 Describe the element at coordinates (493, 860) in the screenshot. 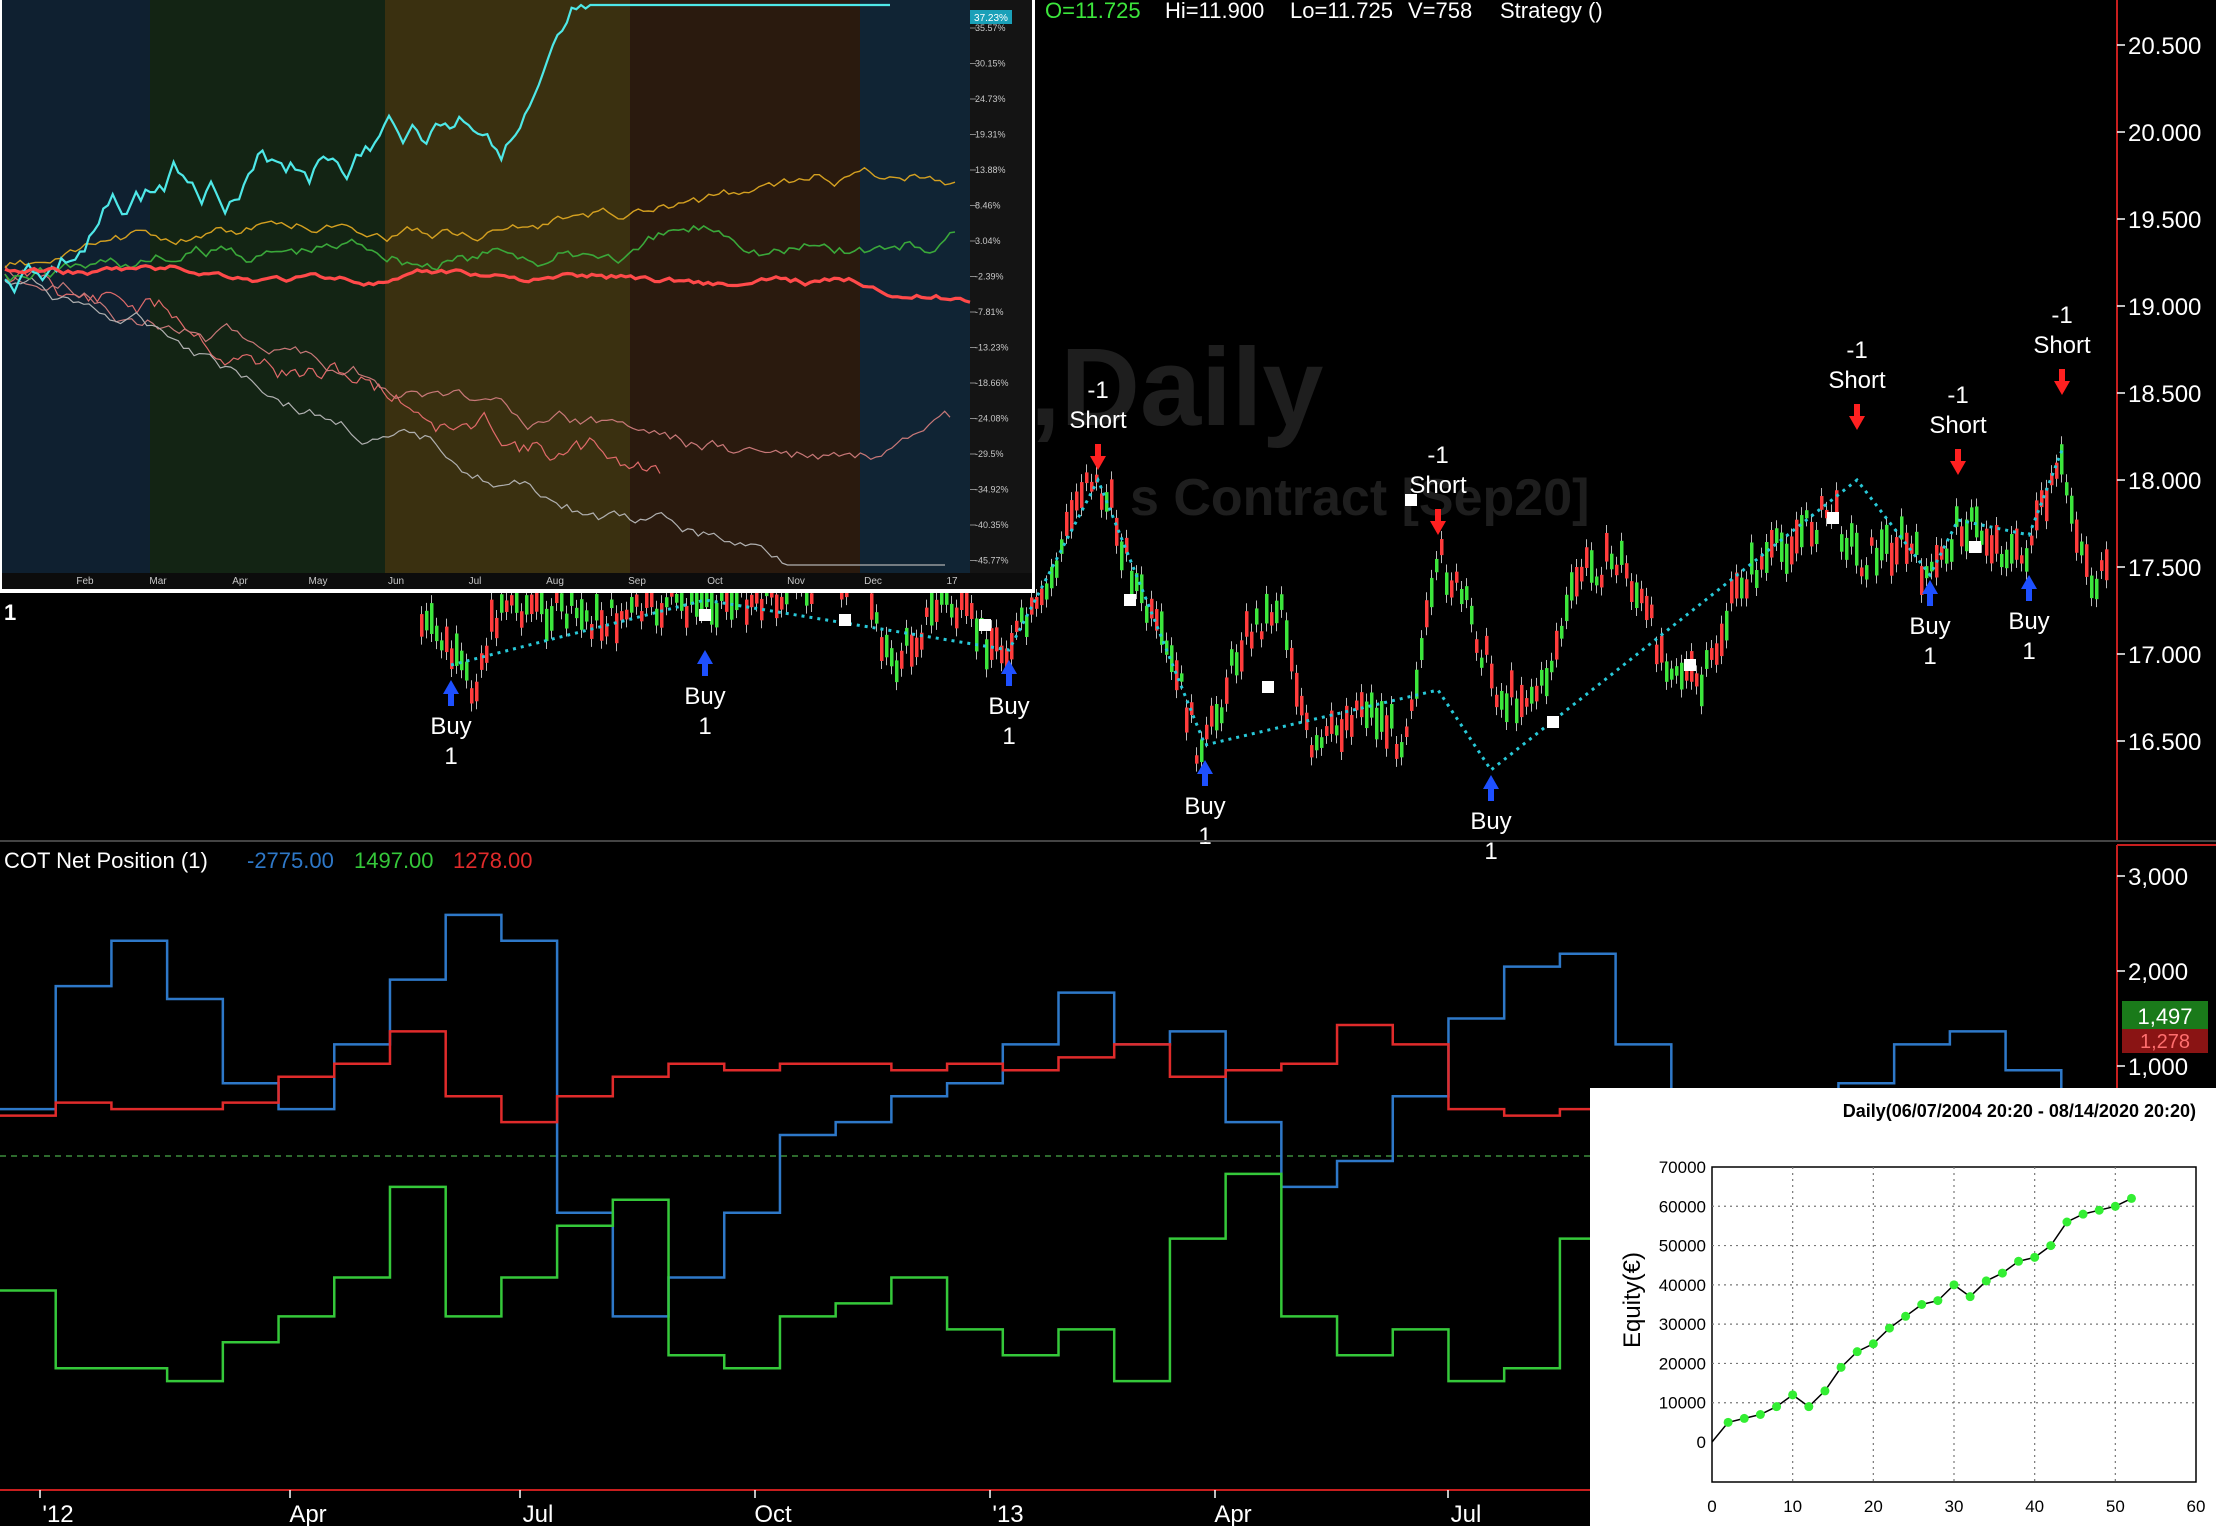

I see `cot-red-value: 1278.00` at that location.